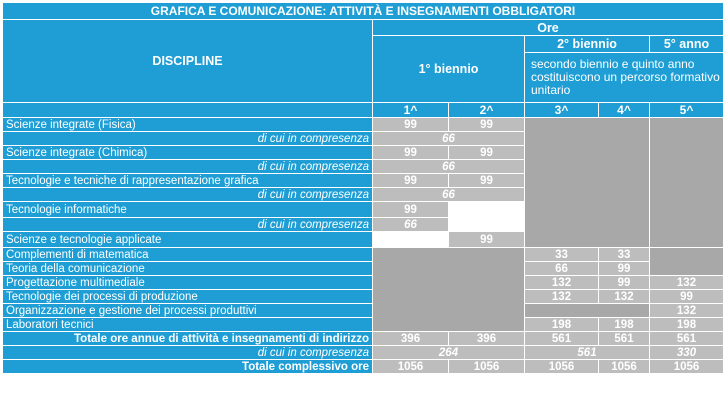 This screenshot has width=725, height=413. Describe the element at coordinates (187, 366) in the screenshot. I see `grand-total-label: Totale complessivo ore` at that location.